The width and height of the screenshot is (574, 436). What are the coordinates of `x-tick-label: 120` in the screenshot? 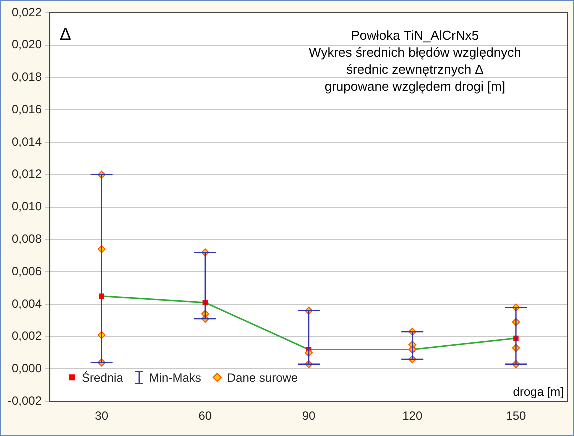 It's located at (412, 416).